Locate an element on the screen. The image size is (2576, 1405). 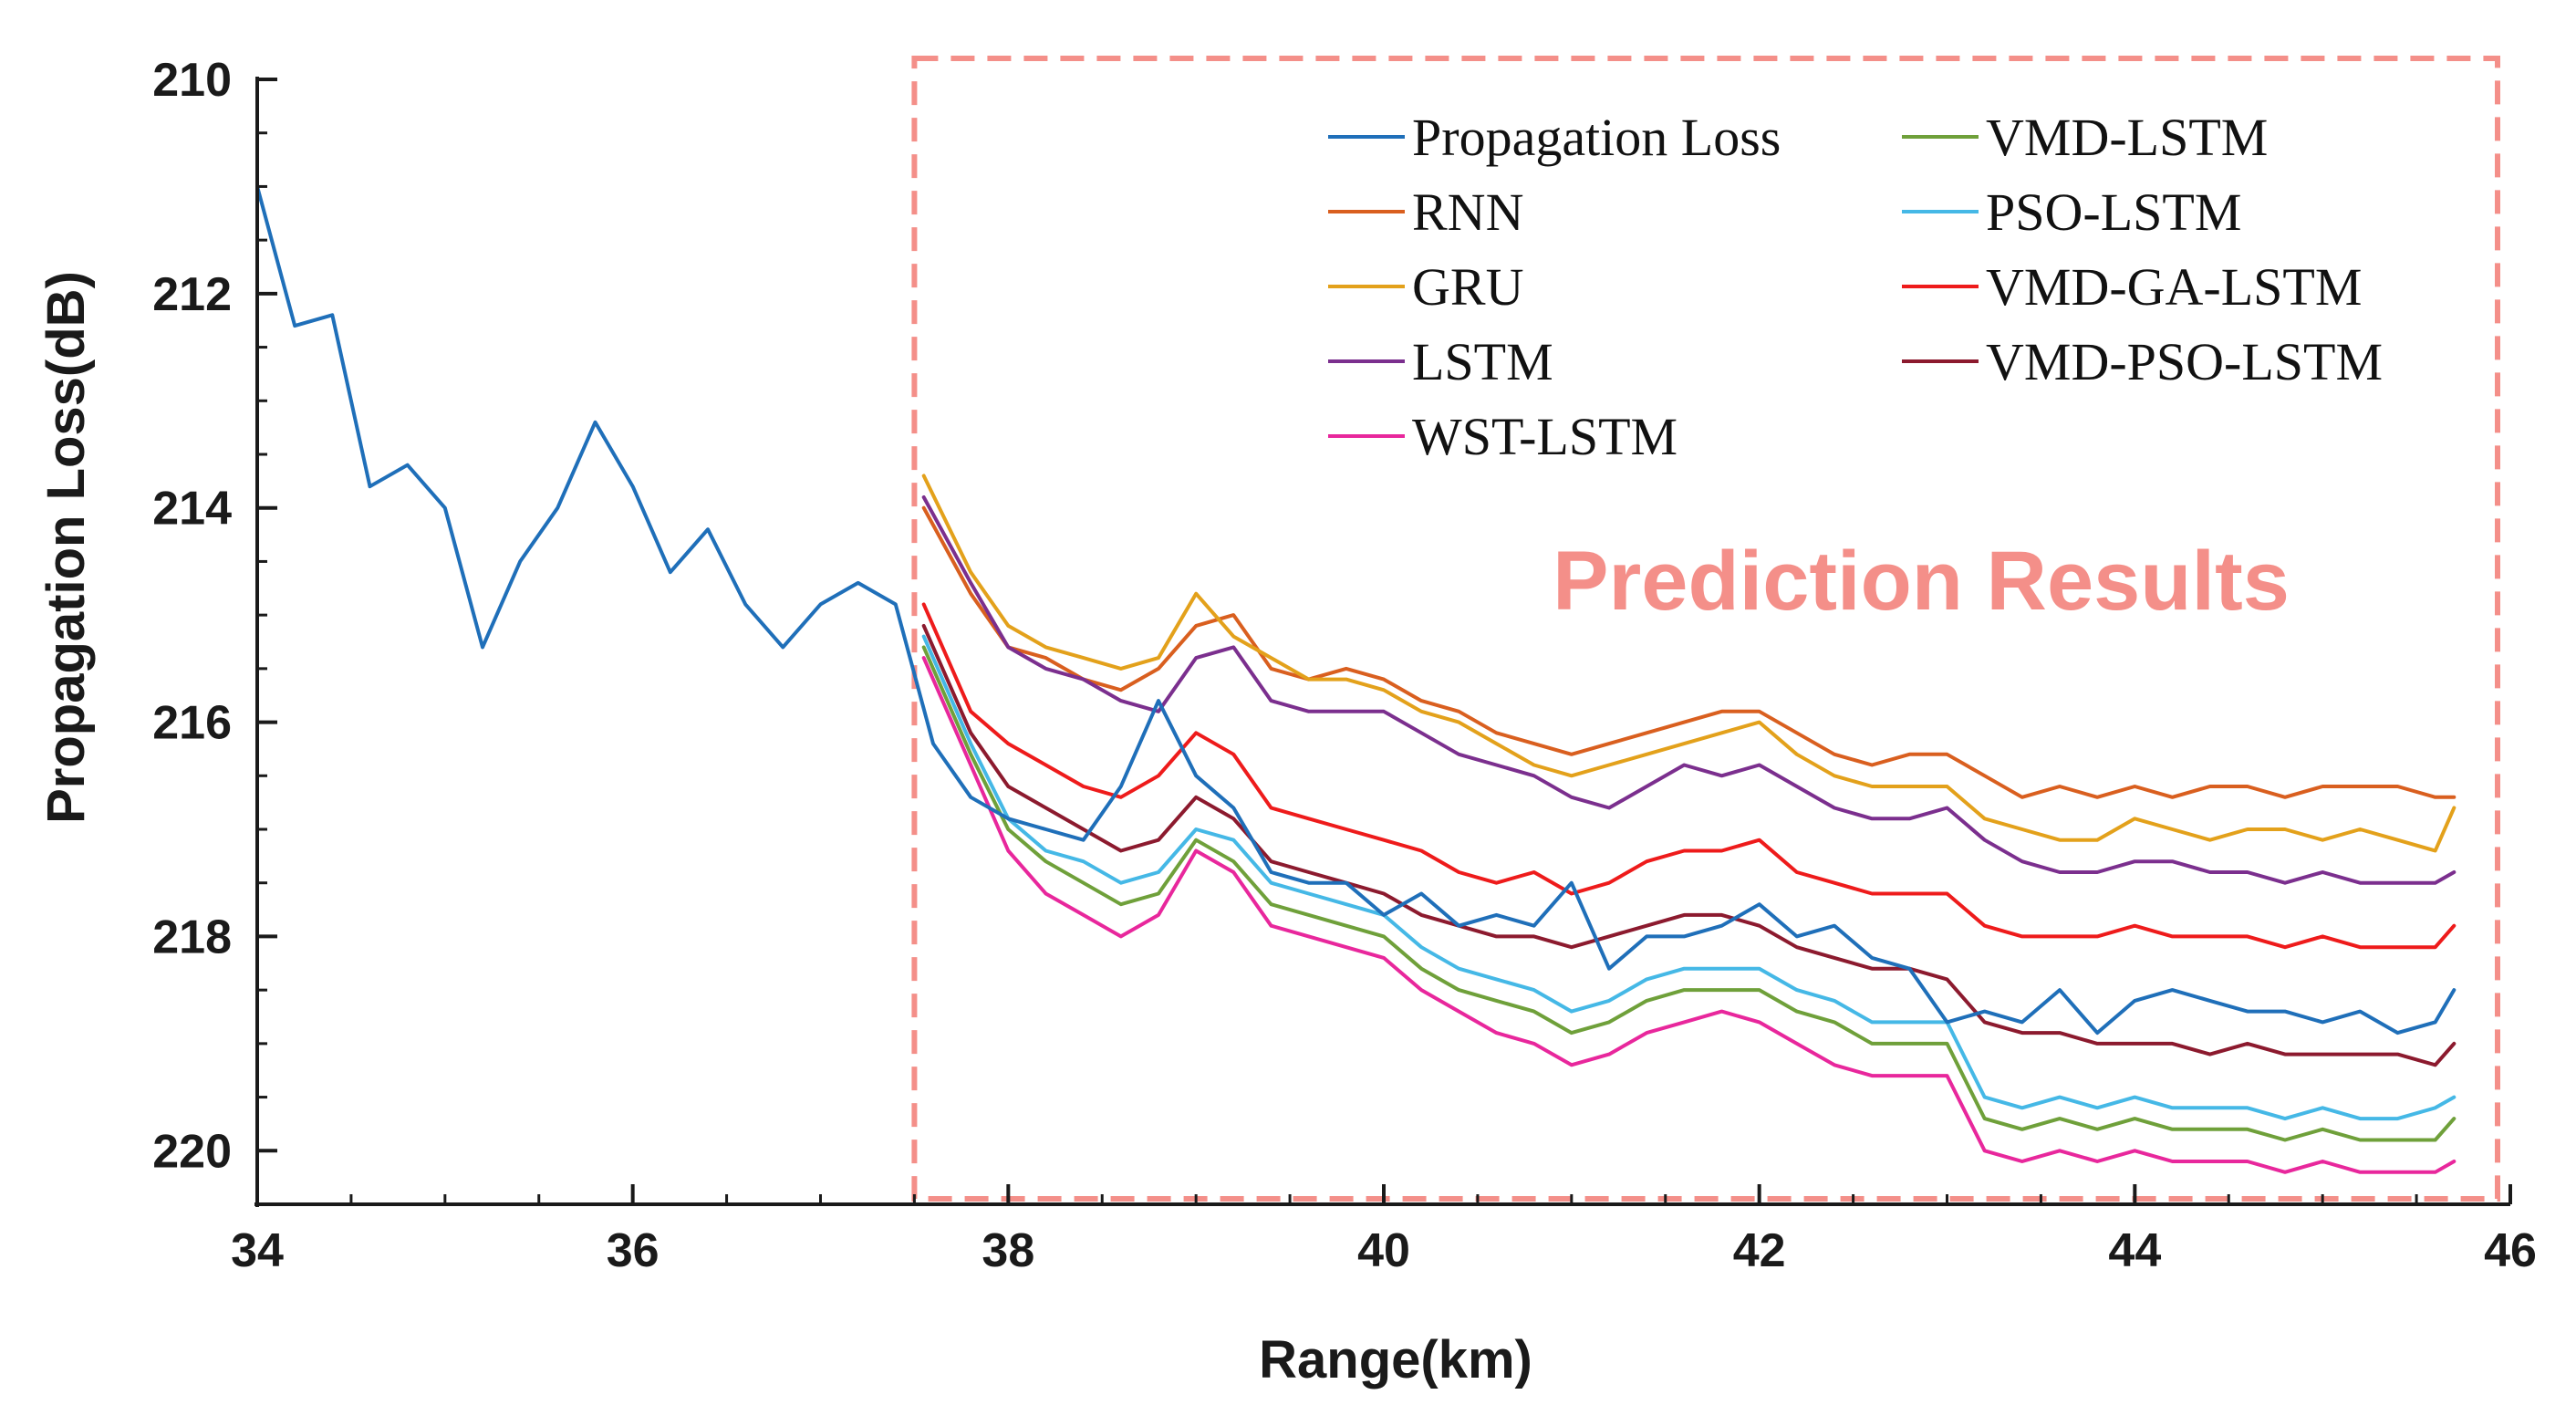
legend-label-wst-lstm: WST-LSTM is located at coordinates (1545, 436).